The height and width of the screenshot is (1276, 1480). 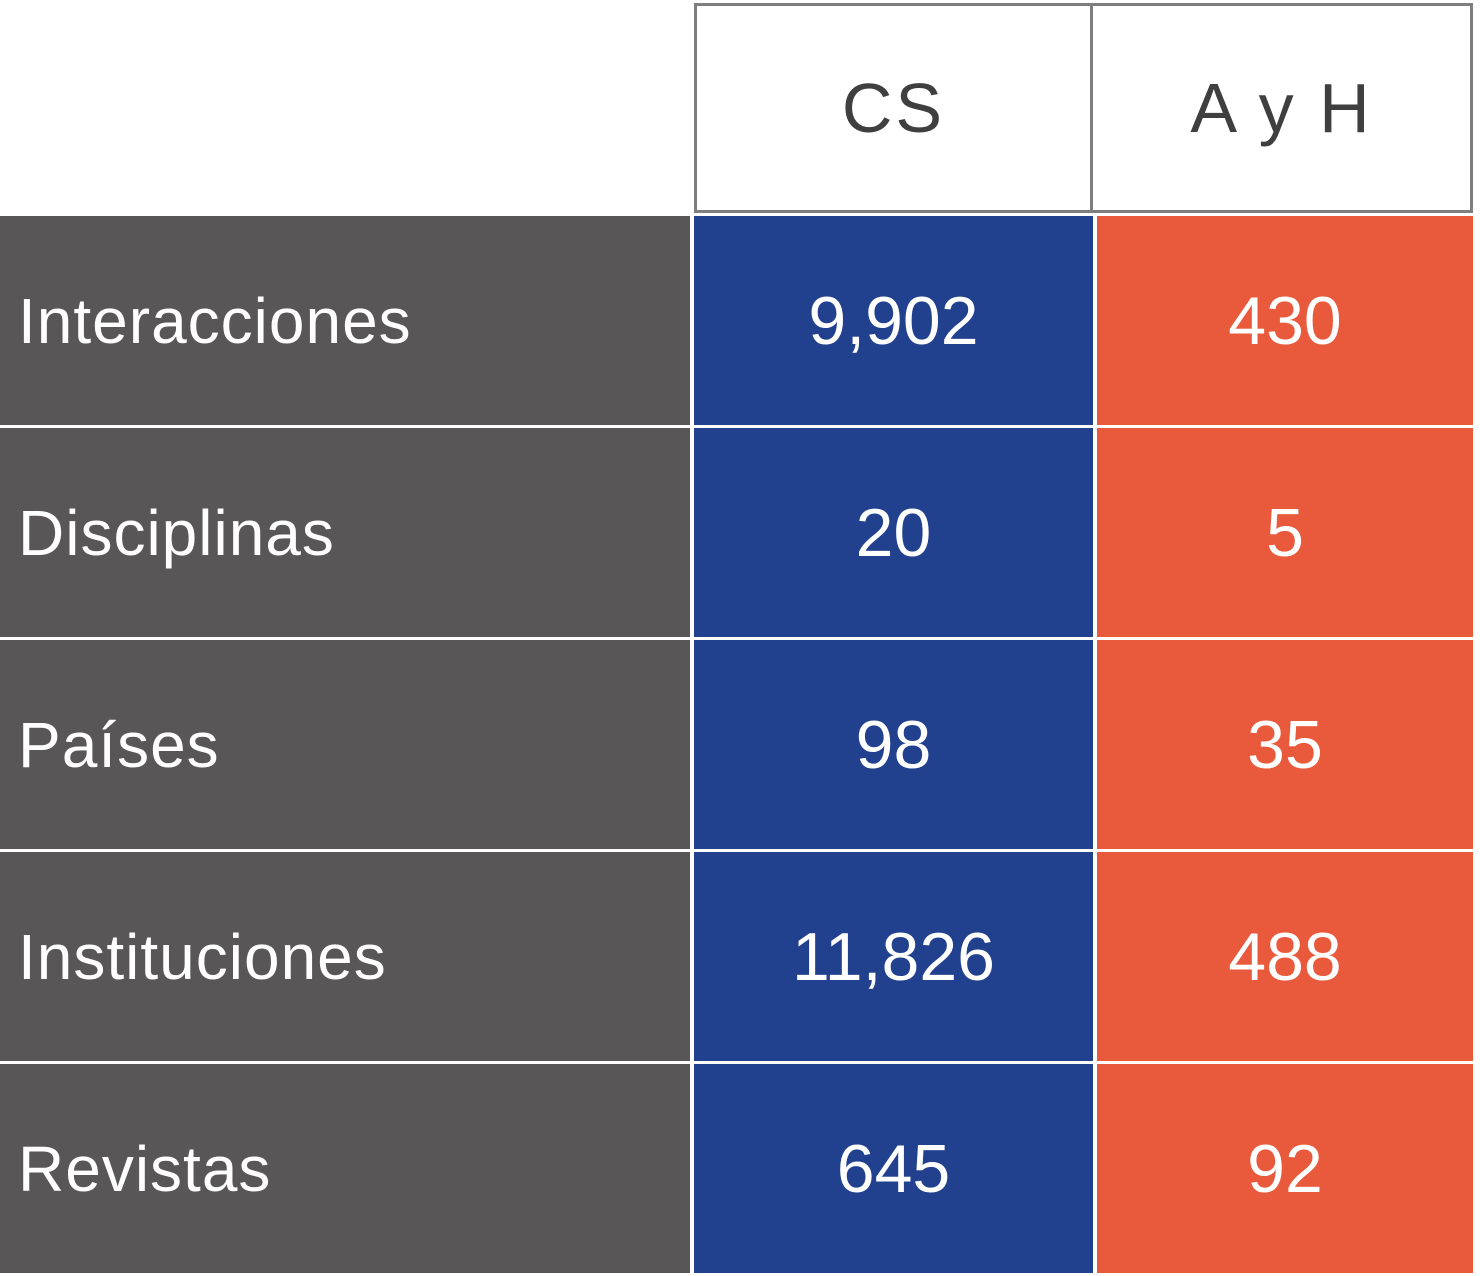 What do you see at coordinates (1285, 956) in the screenshot?
I see `ayh-value: 488` at bounding box center [1285, 956].